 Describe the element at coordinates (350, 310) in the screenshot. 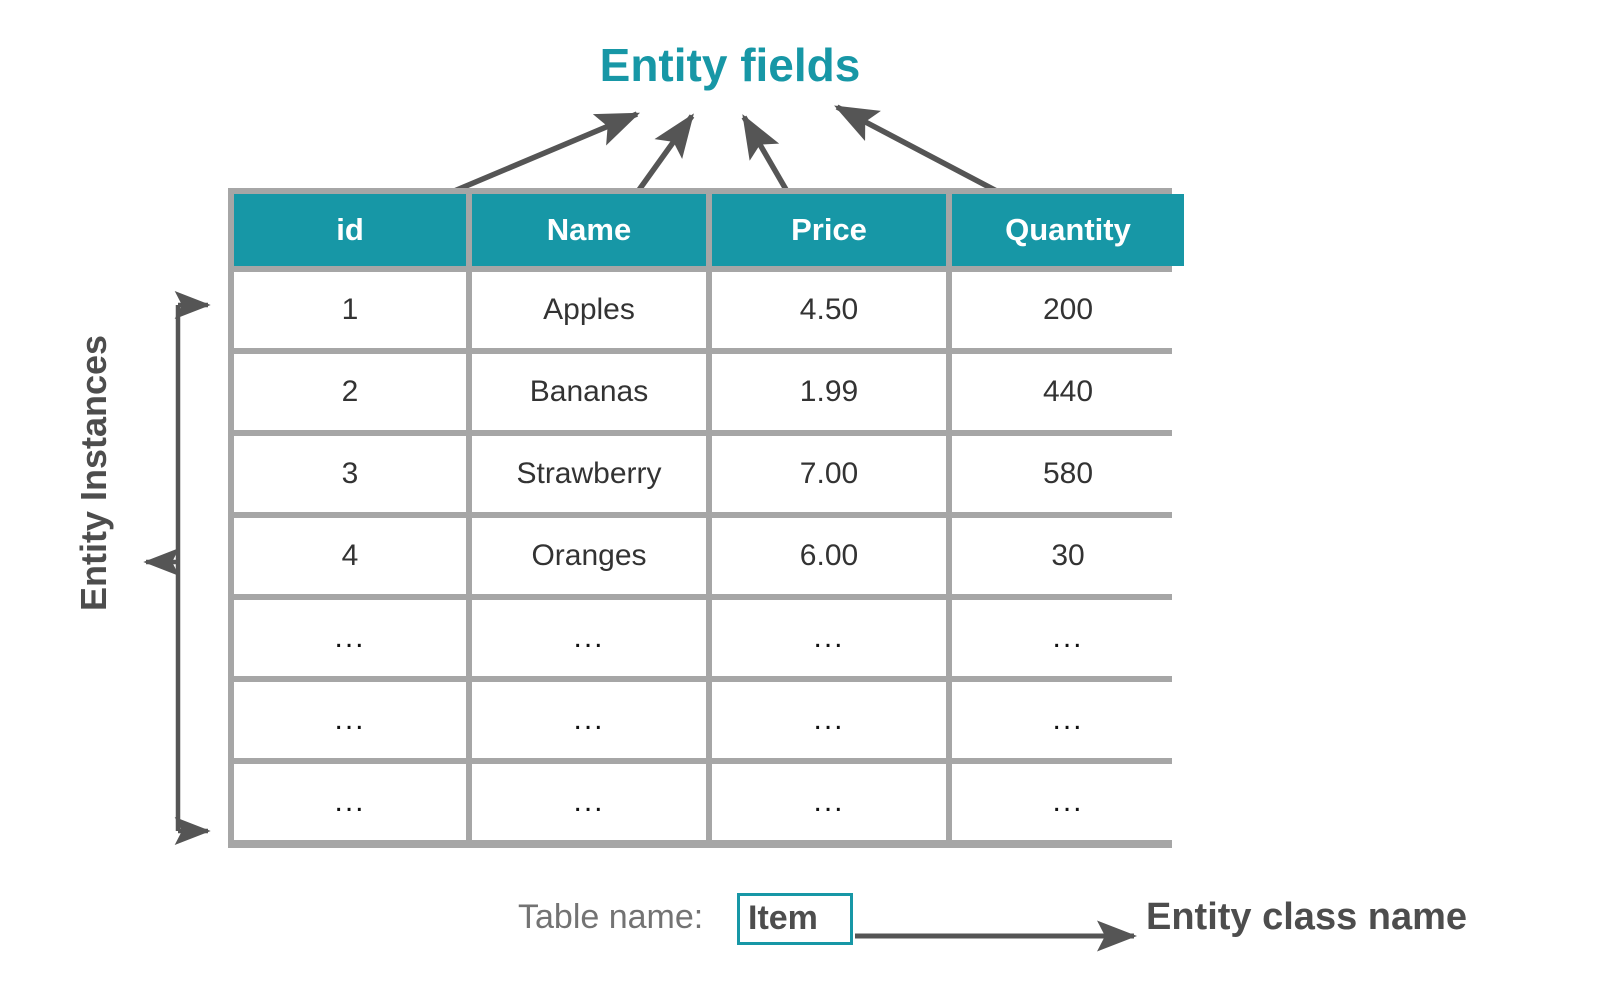

I see `cell-id: 1` at that location.